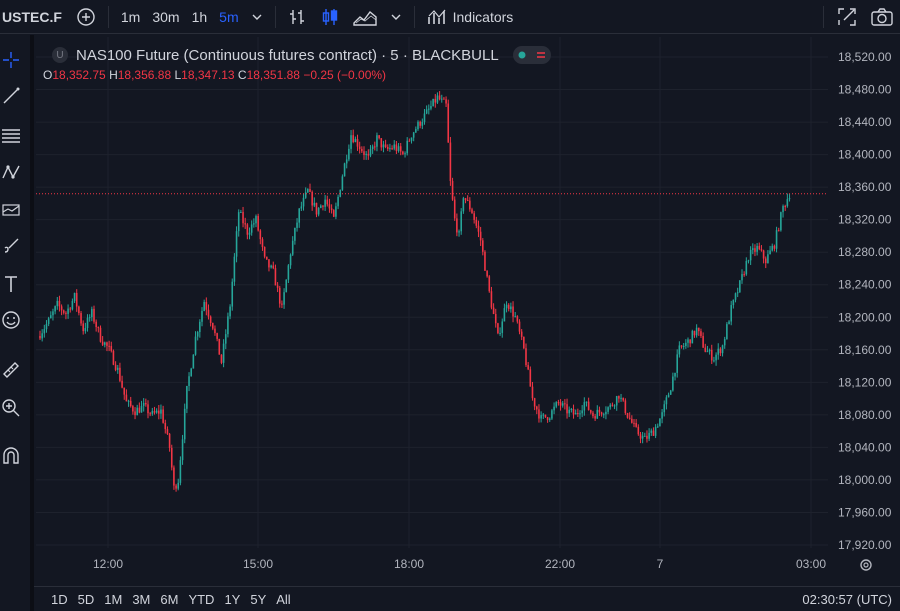  What do you see at coordinates (11, 284) in the screenshot?
I see `text-tool-icon` at bounding box center [11, 284].